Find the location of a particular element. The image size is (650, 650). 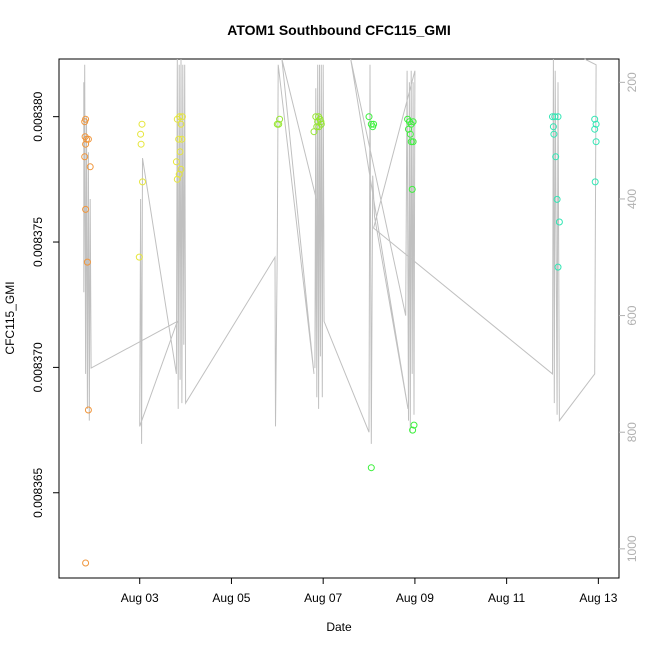

x-tick-label: Aug 09 is located at coordinates (415, 598).